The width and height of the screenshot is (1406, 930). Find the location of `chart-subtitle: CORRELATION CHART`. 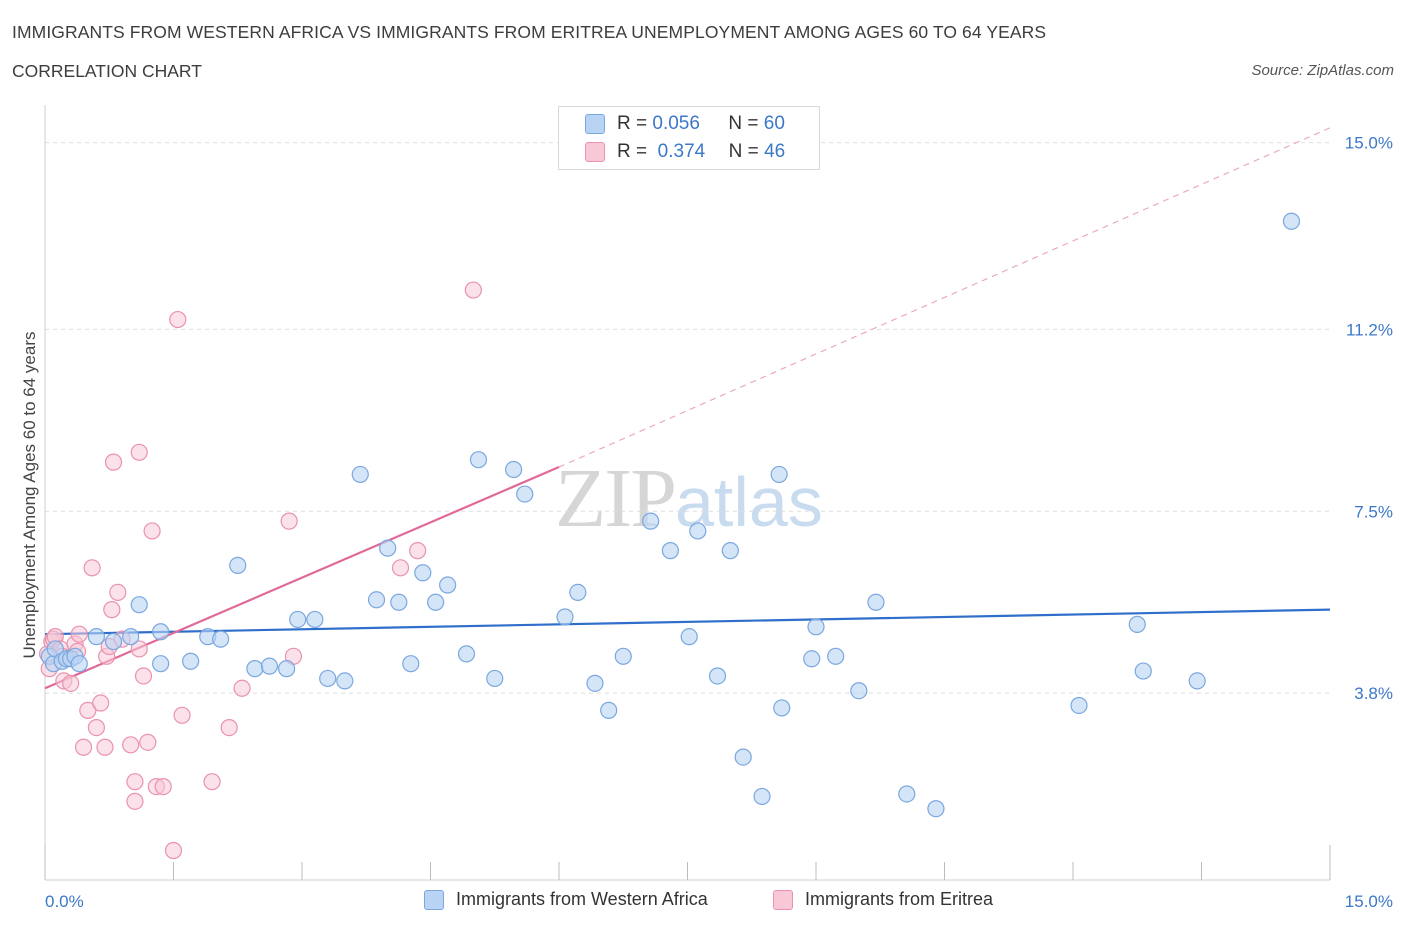

chart-subtitle: CORRELATION CHART is located at coordinates (107, 71).